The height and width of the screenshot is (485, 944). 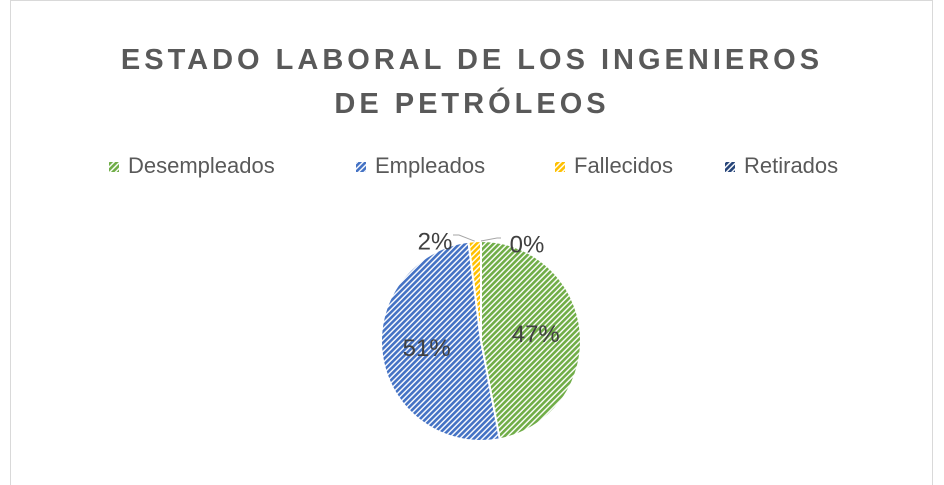 I want to click on data-label: 0%, so click(x=527, y=244).